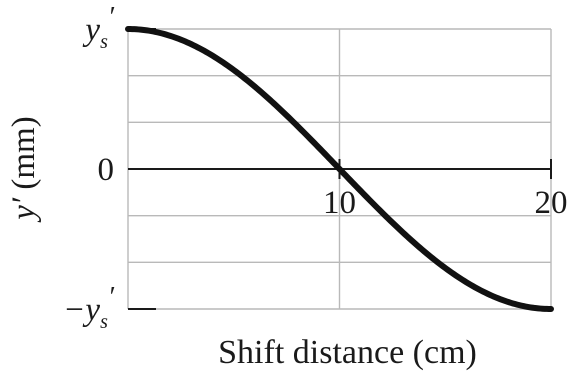 The height and width of the screenshot is (372, 572). What do you see at coordinates (24, 169) in the screenshot?
I see `y-axis-label: y′ (mm)` at bounding box center [24, 169].